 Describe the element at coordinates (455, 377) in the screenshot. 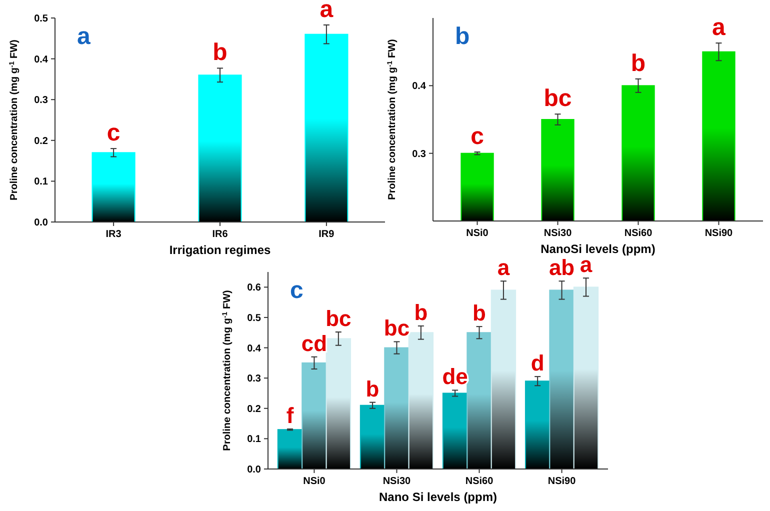

I see `annotation: de` at that location.